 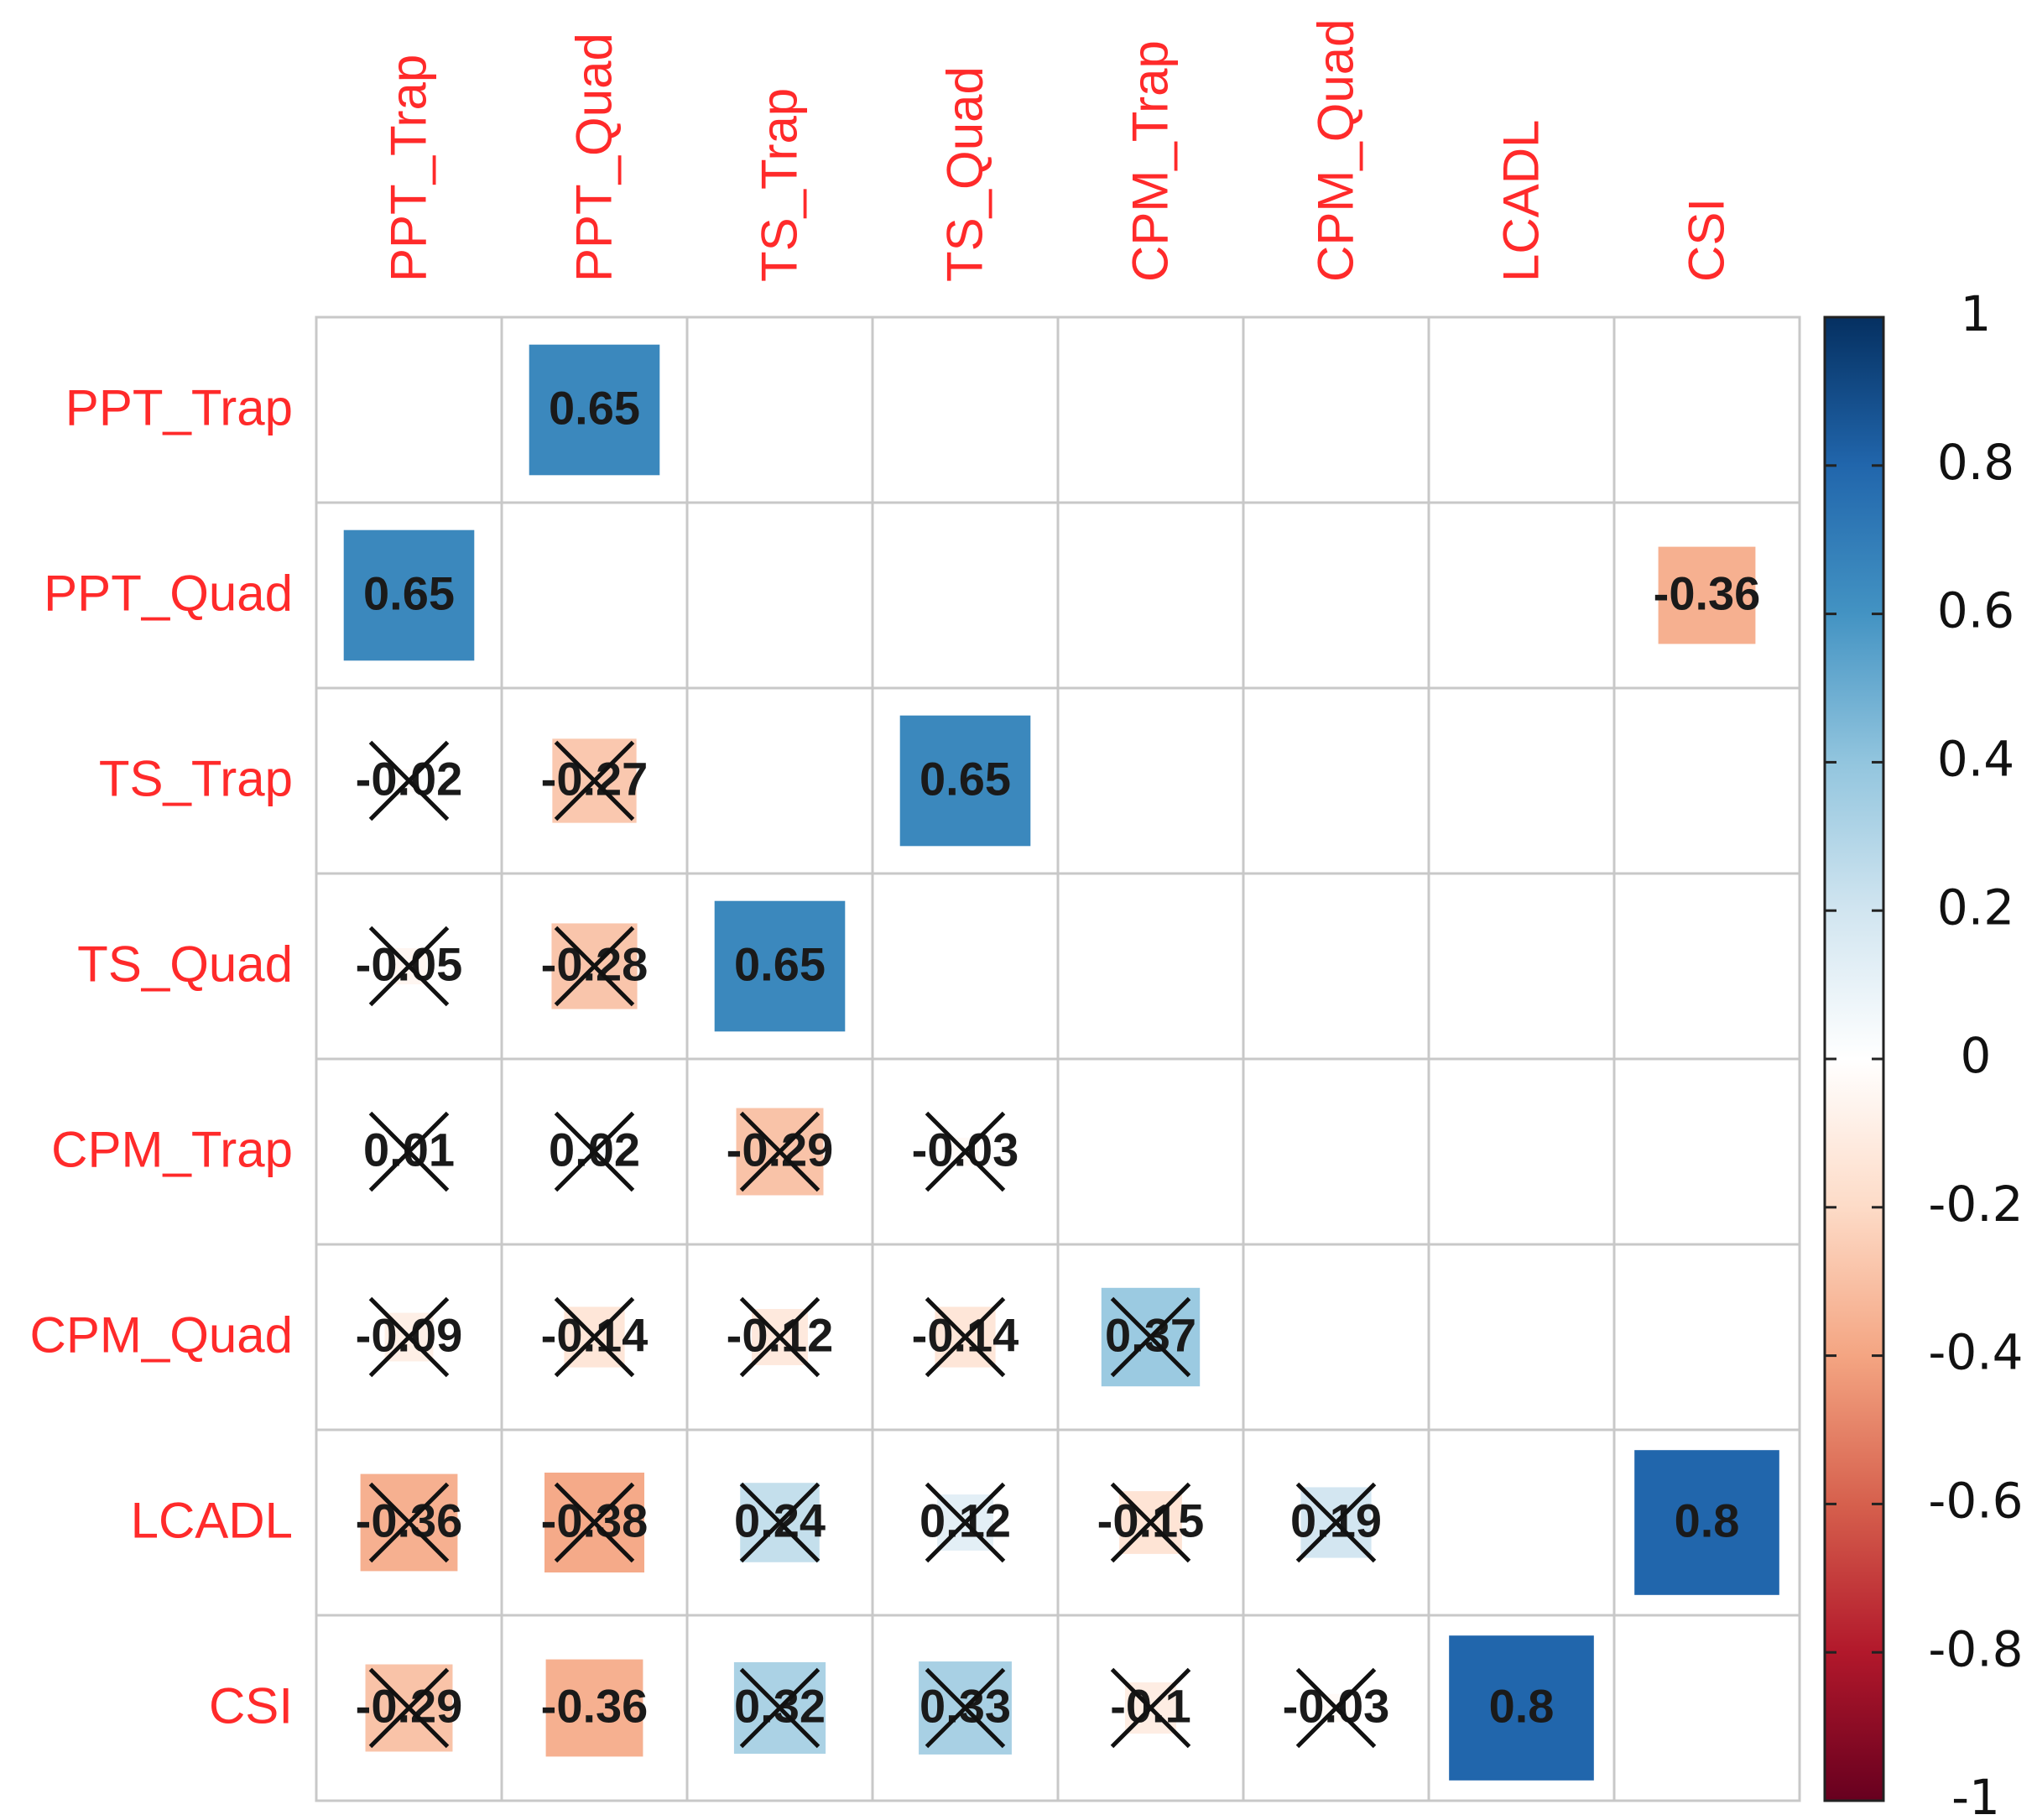 I want to click on cell-TS_Quad-PPT_Quad: -0.28, so click(x=594, y=966).